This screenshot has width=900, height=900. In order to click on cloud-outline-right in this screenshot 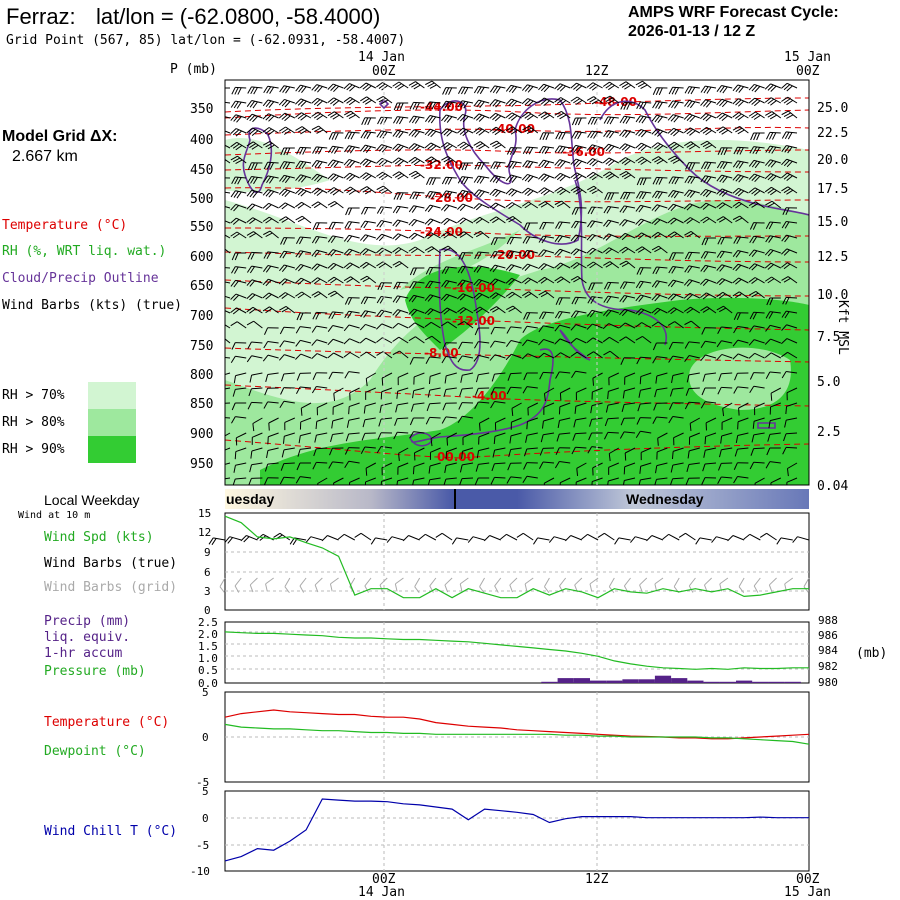, I will do `click(704, 158)`.